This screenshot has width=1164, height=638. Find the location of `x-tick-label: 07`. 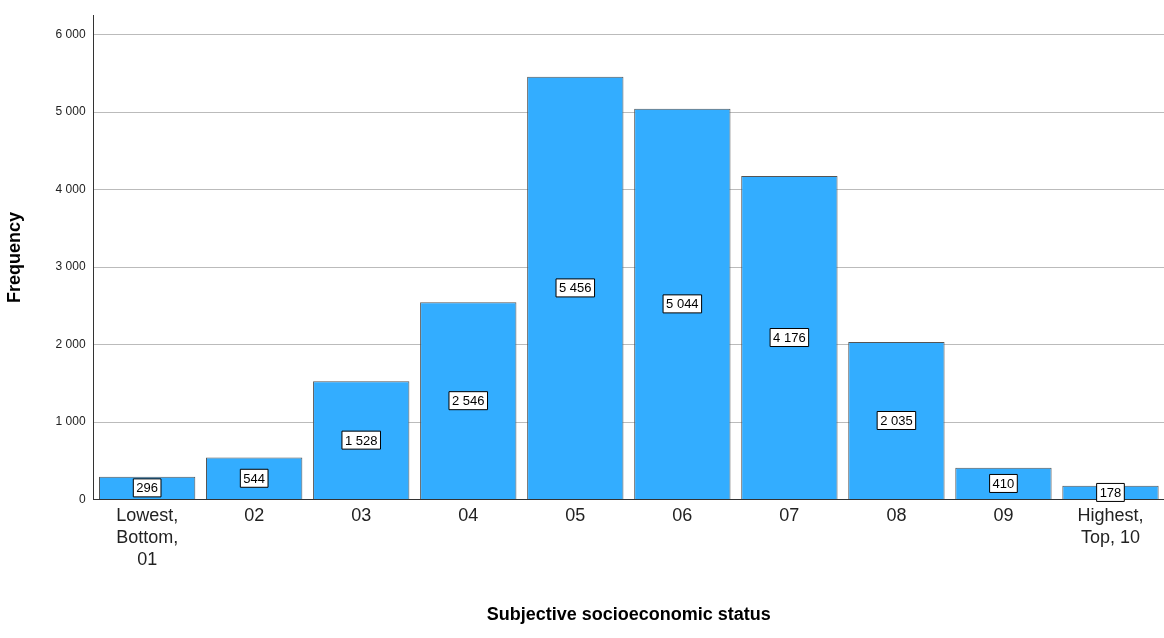

x-tick-label: 07 is located at coordinates (789, 515).